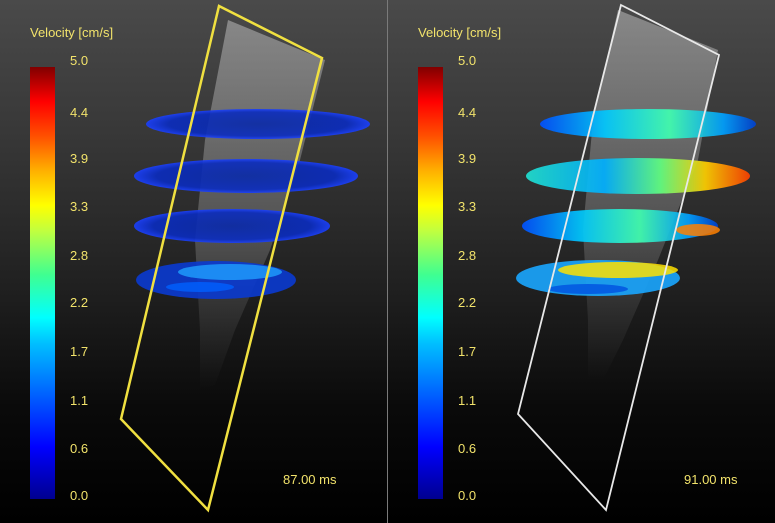  I want to click on time-label: 91.00 ms, so click(711, 479).